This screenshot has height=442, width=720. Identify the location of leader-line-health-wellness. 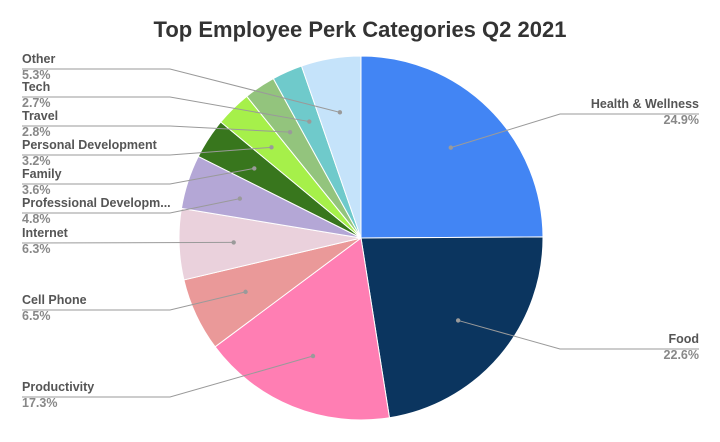
(574, 131).